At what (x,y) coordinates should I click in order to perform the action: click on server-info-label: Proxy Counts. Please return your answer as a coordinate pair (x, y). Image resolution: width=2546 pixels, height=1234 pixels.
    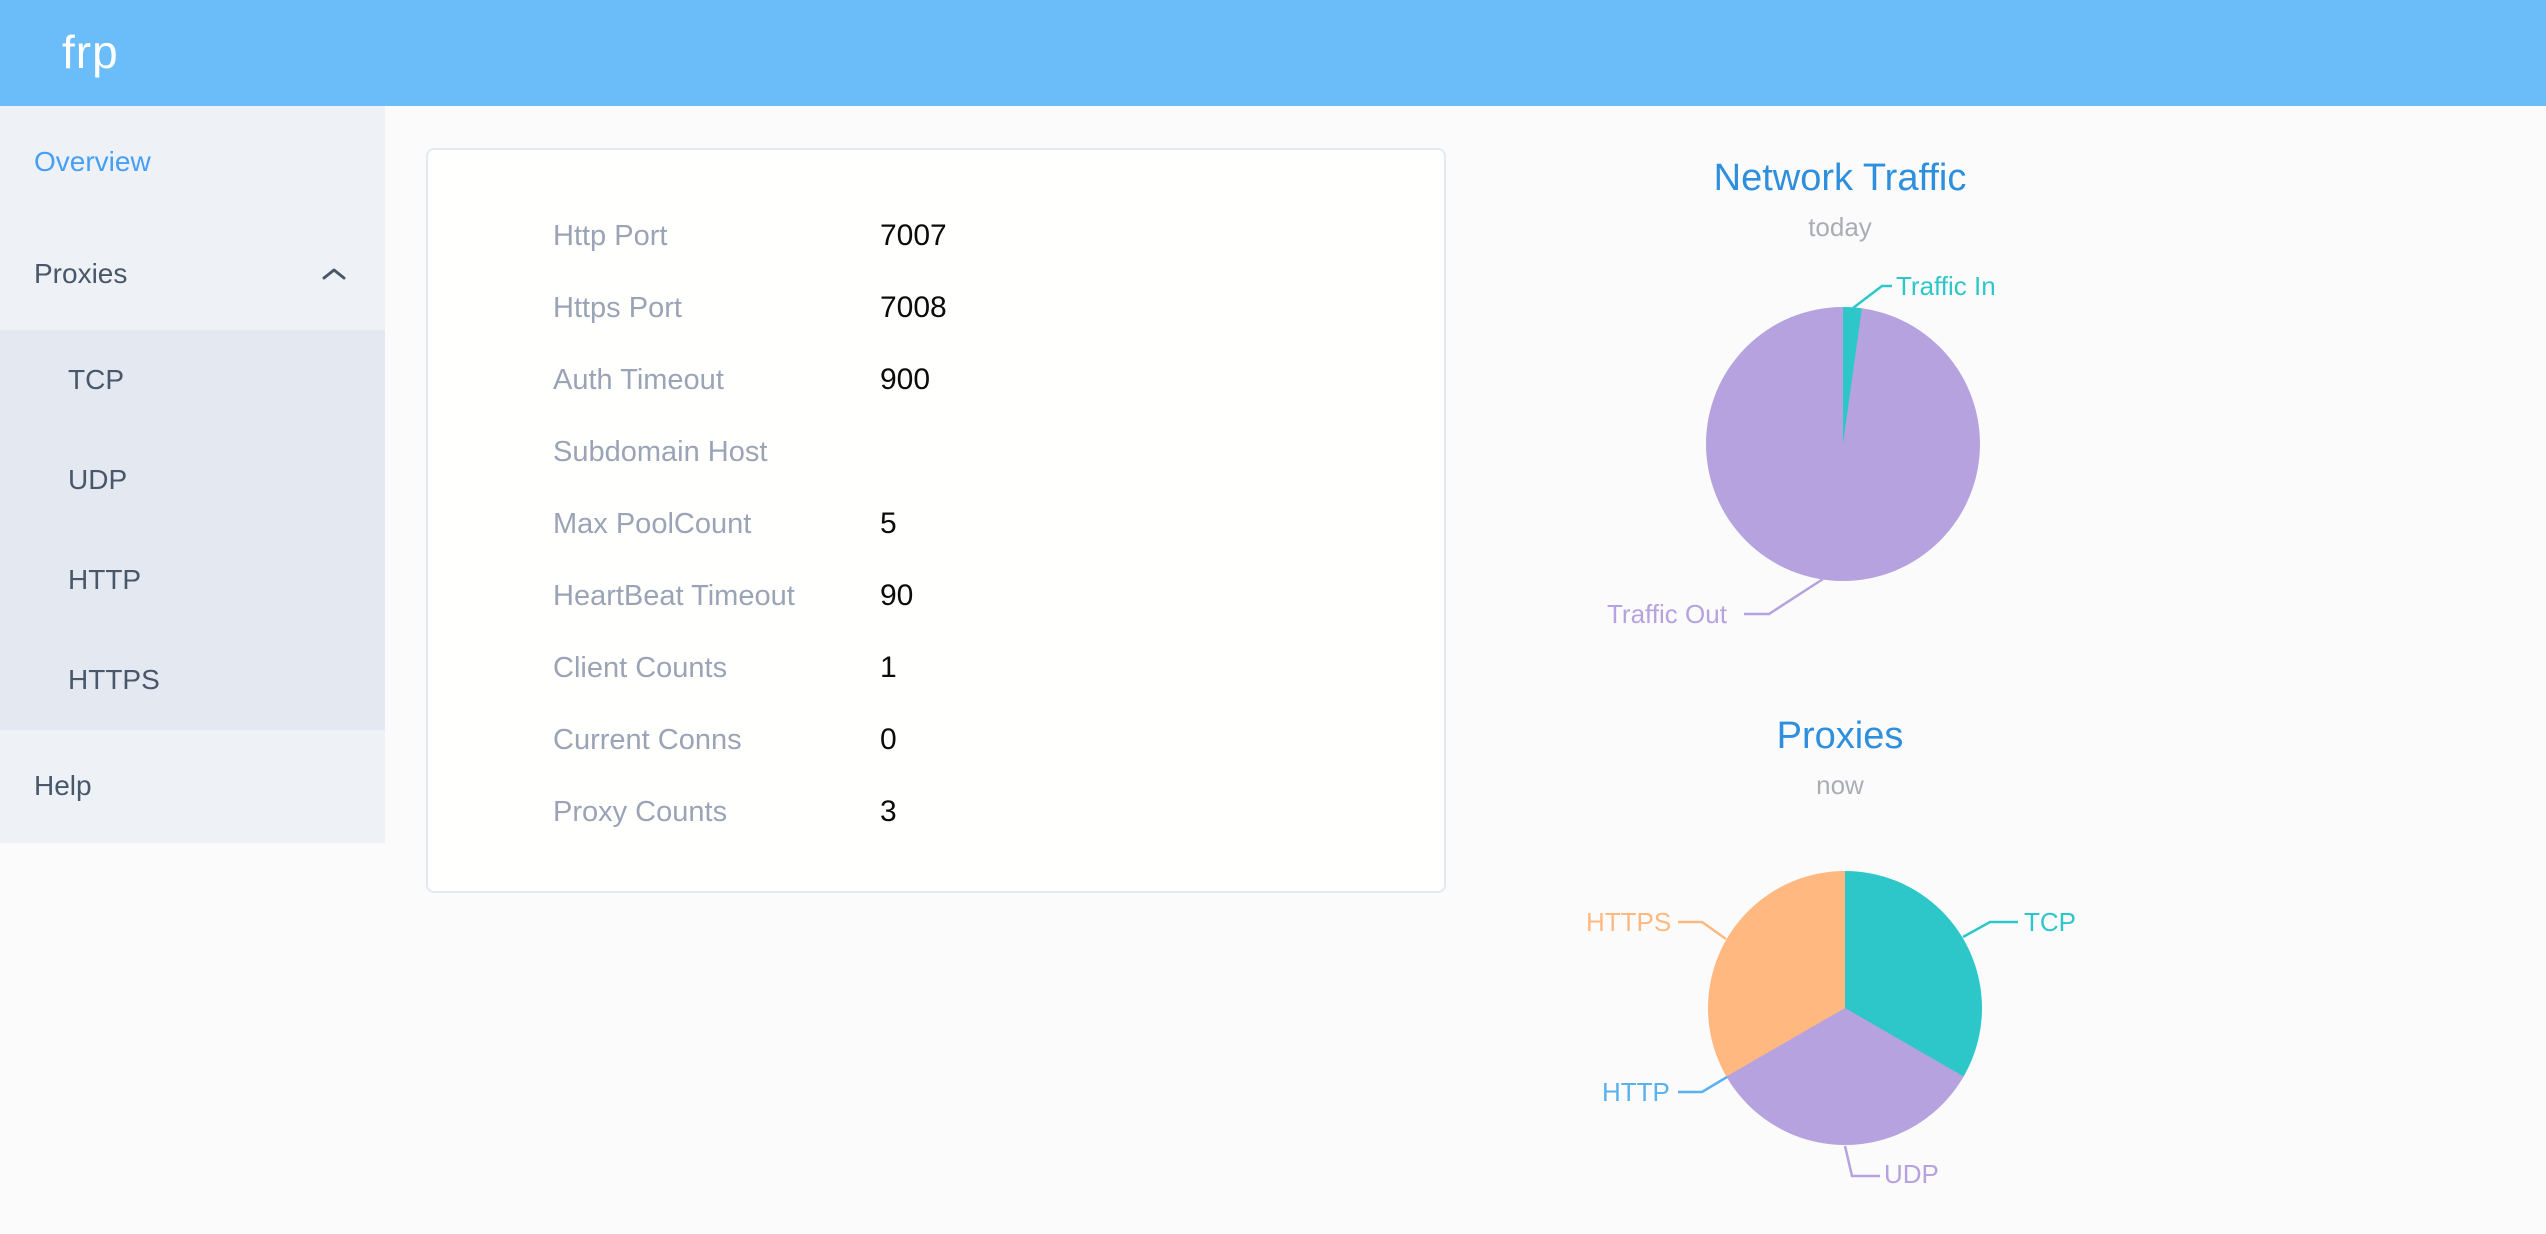
    Looking at the image, I should click on (640, 812).